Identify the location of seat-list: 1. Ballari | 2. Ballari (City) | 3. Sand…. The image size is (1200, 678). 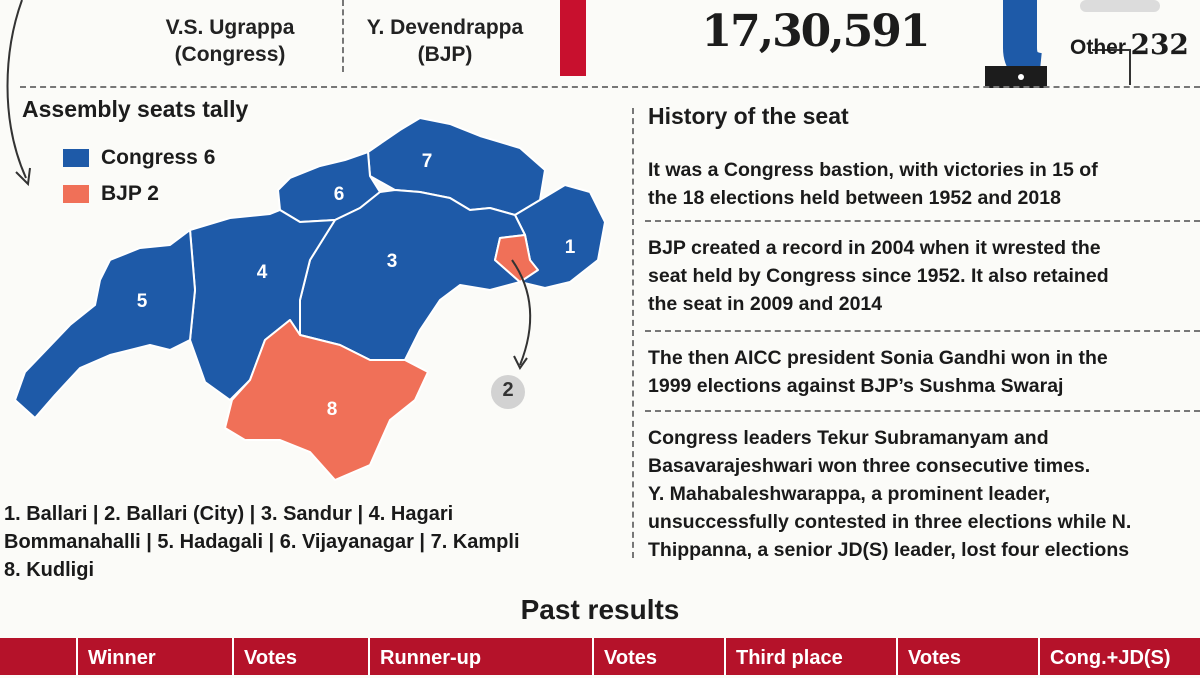
(314, 542).